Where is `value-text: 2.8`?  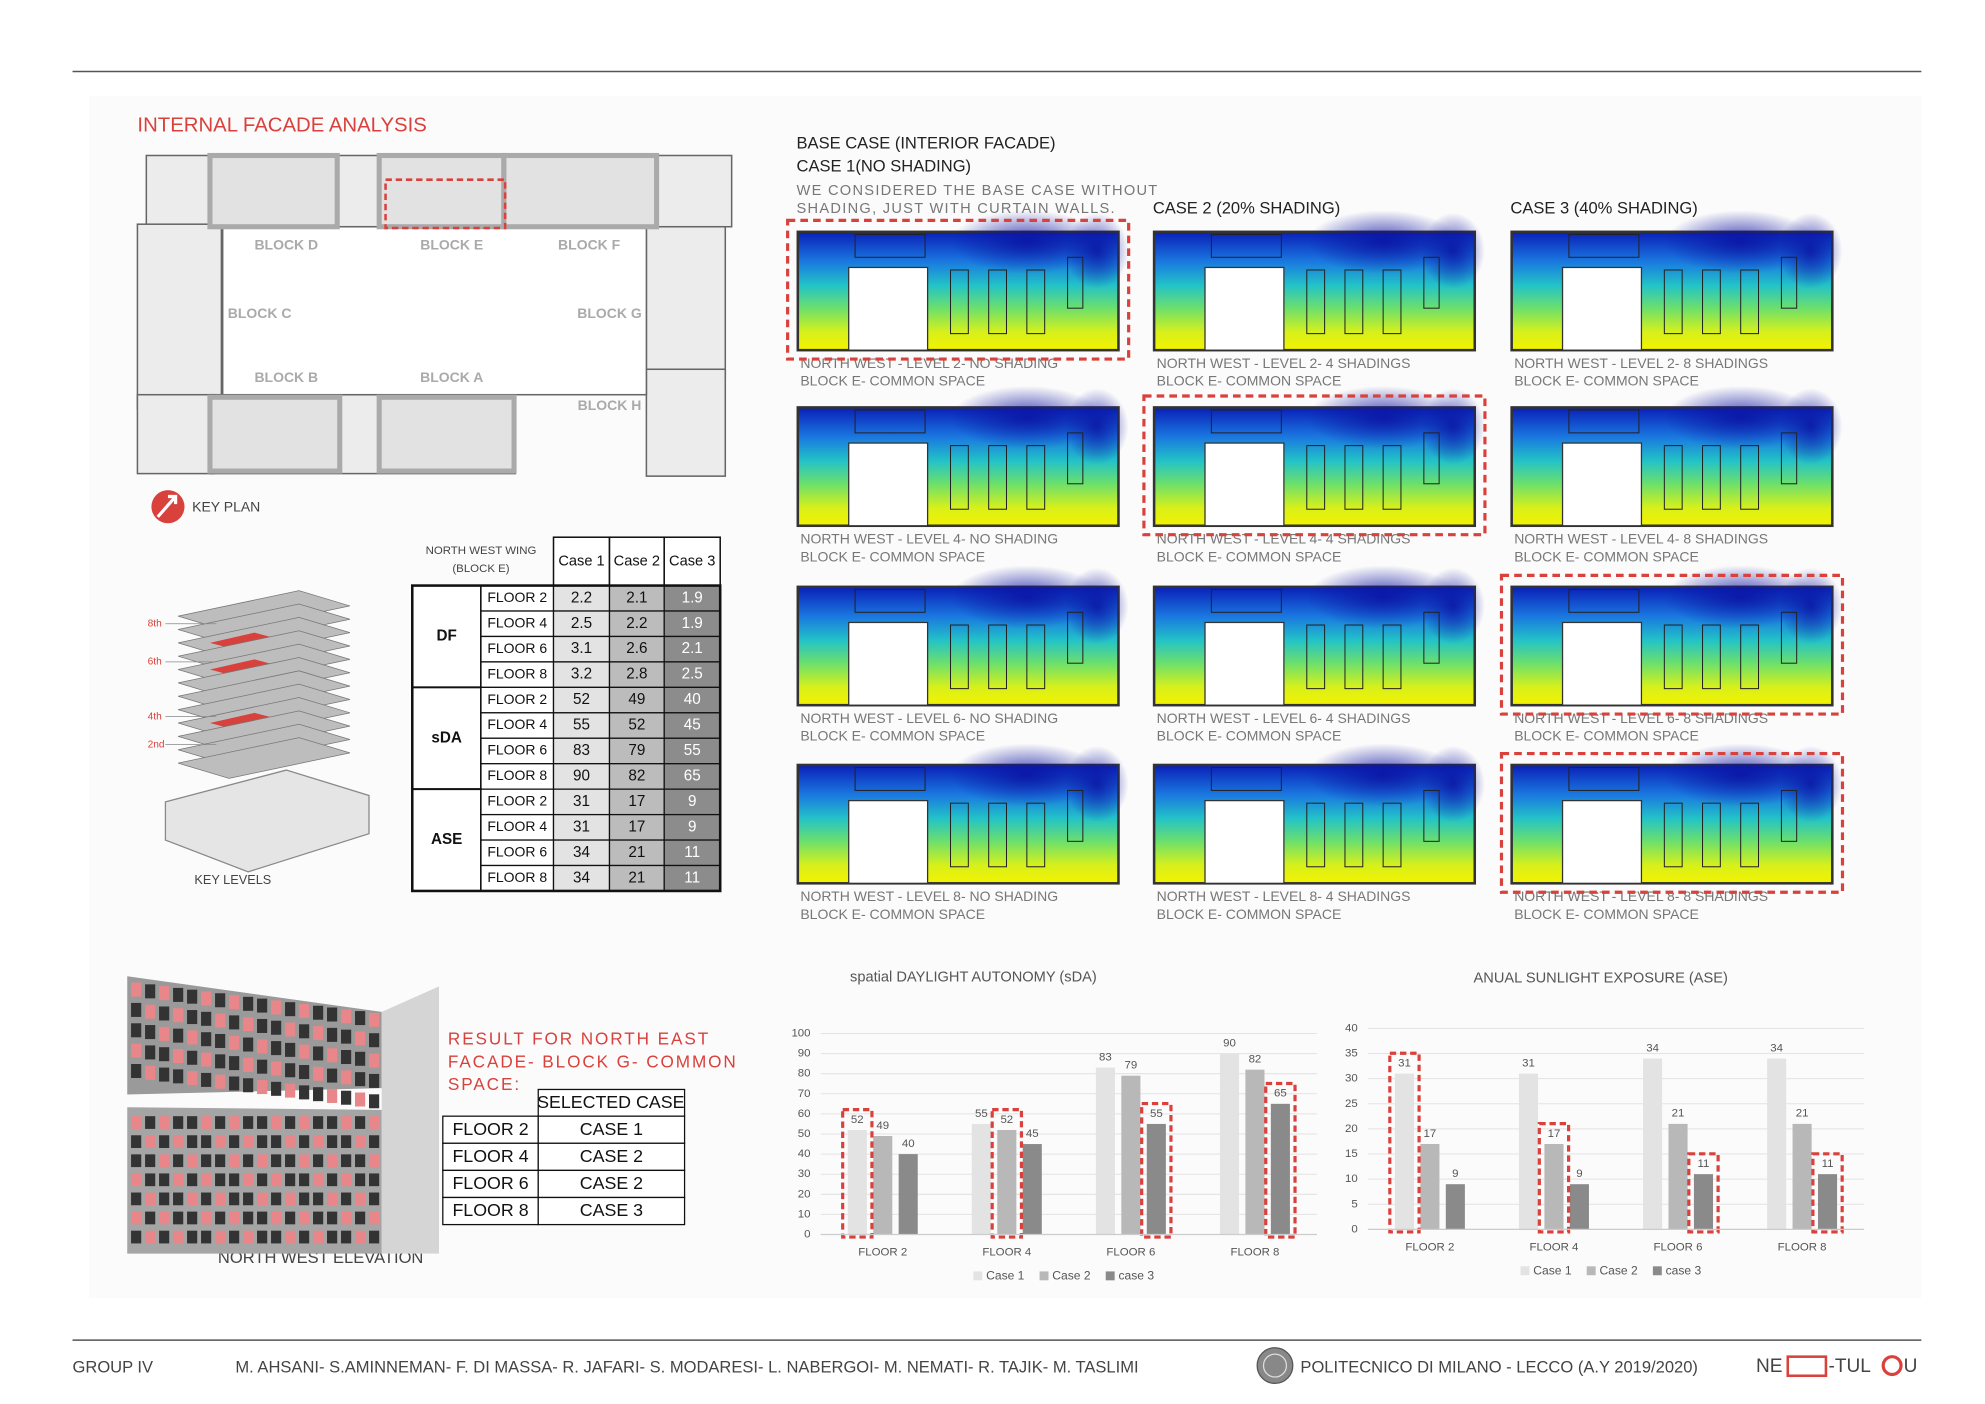
value-text: 2.8 is located at coordinates (636, 674).